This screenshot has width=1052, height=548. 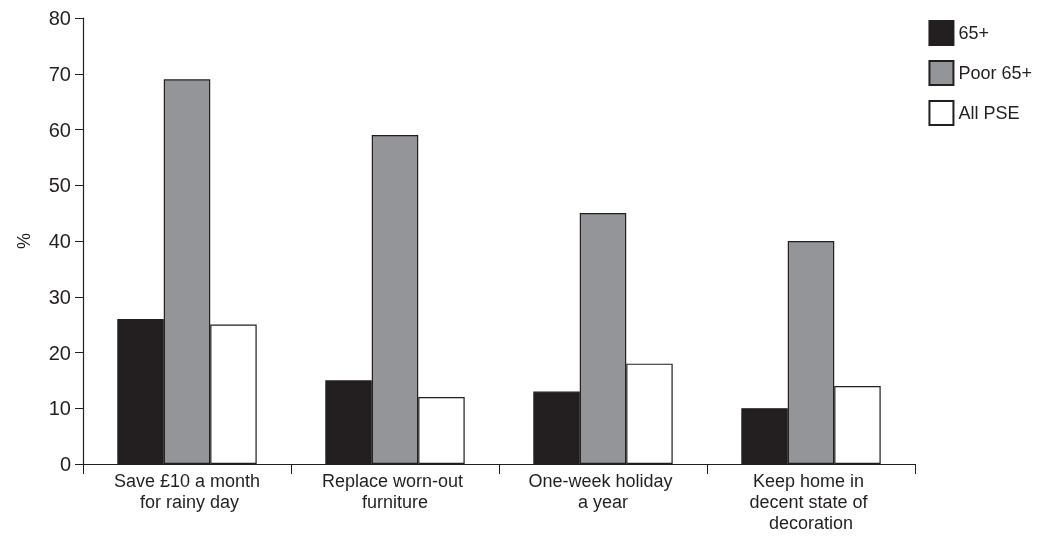 What do you see at coordinates (395, 491) in the screenshot?
I see `x-tick-label: Replace worn-out furniture` at bounding box center [395, 491].